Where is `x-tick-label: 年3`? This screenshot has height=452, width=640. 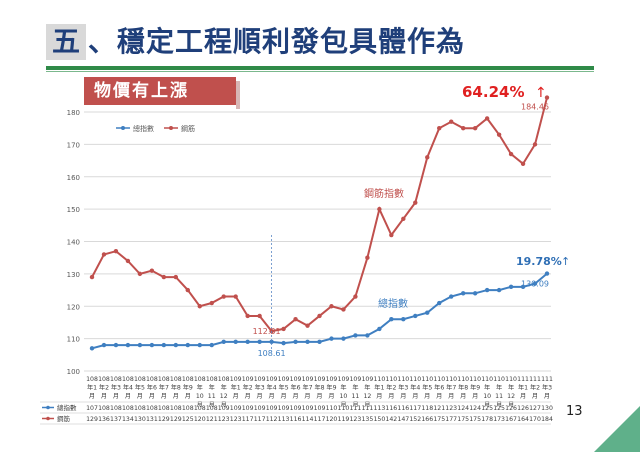 x-tick-label: 年3 is located at coordinates (403, 388).